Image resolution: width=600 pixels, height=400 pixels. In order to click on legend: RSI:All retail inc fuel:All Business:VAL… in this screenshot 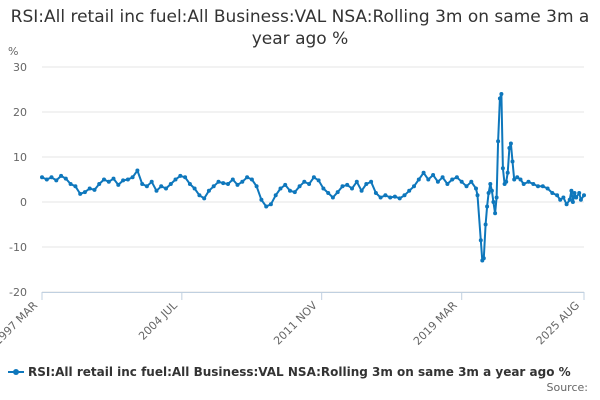, I will do `click(289, 372)`.